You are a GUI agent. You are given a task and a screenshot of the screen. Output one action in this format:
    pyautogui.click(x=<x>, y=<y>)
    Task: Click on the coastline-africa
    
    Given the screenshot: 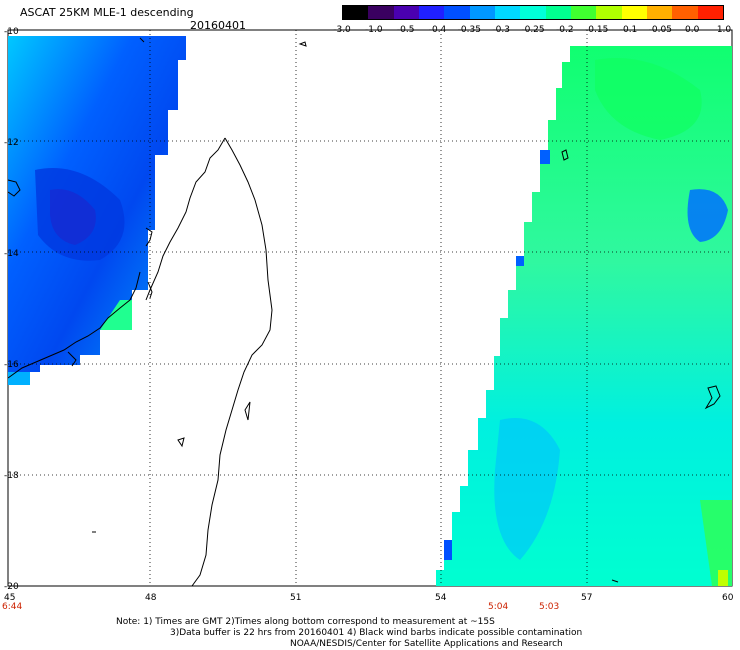 What is the action you would take?
    pyautogui.click(x=80, y=279)
    